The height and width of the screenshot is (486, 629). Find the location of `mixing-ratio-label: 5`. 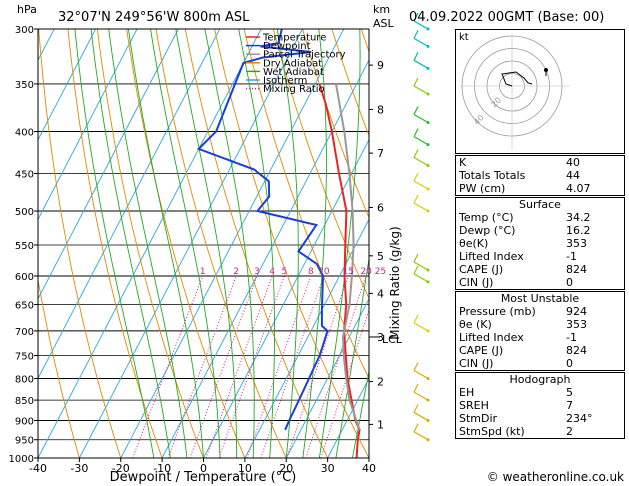

mixing-ratio-label: 5 is located at coordinates (285, 272).